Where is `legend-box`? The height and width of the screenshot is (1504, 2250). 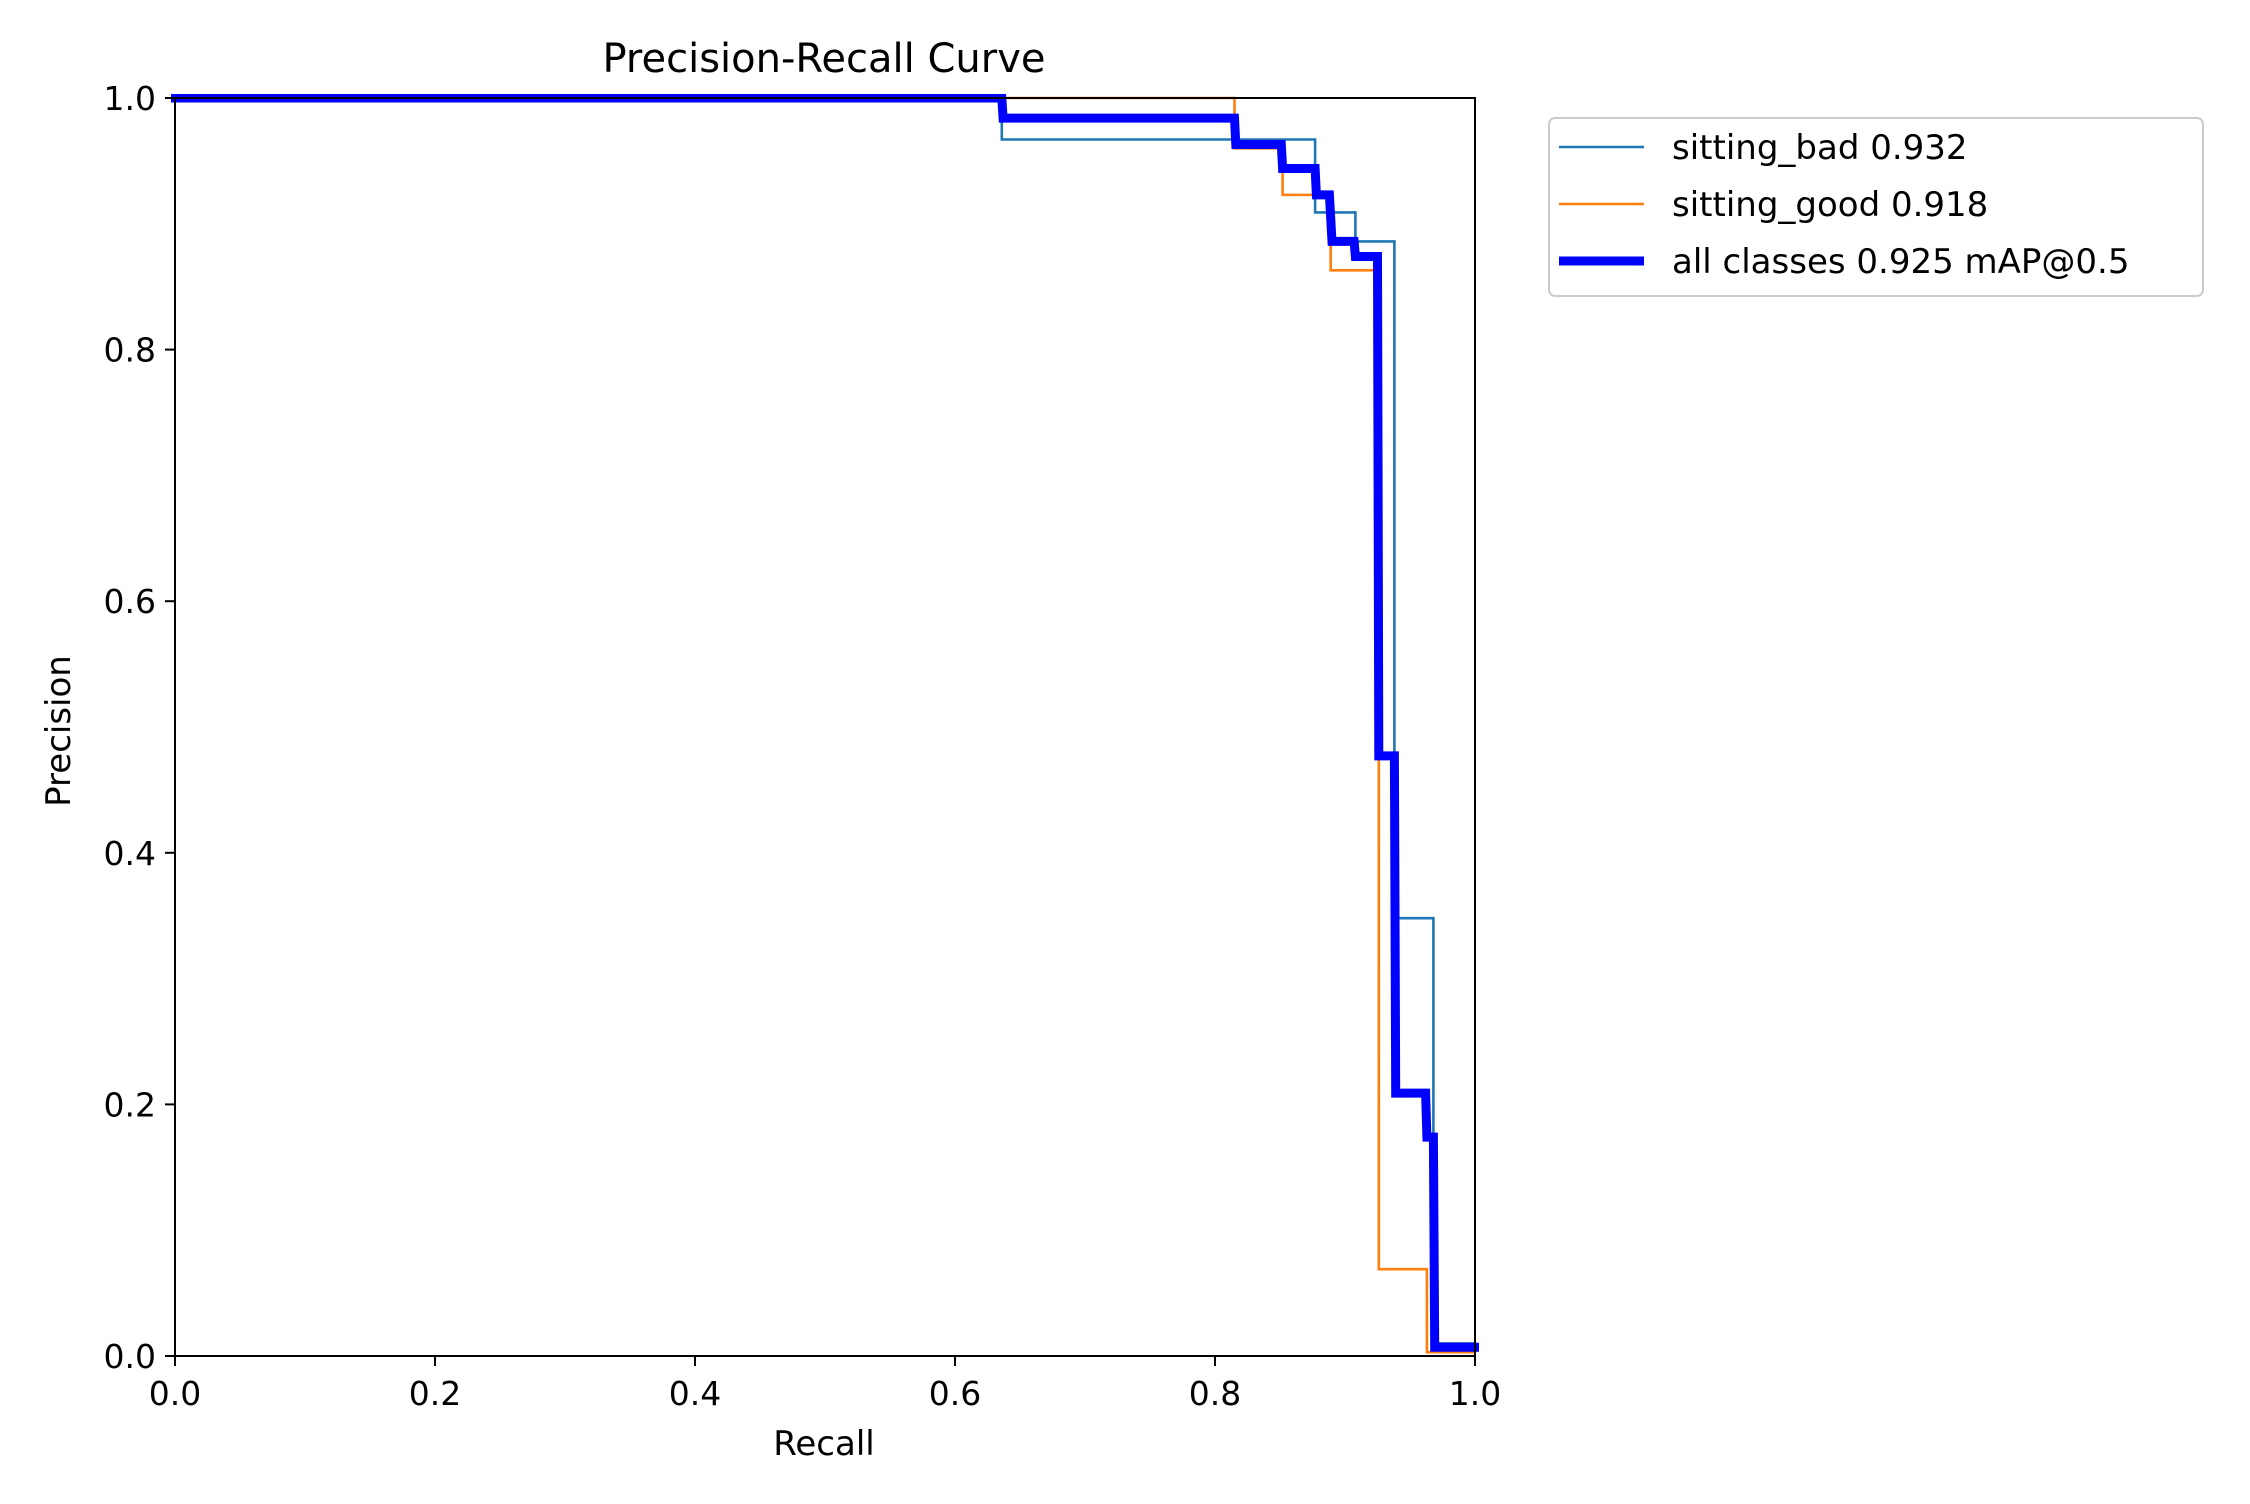 legend-box is located at coordinates (1876, 207).